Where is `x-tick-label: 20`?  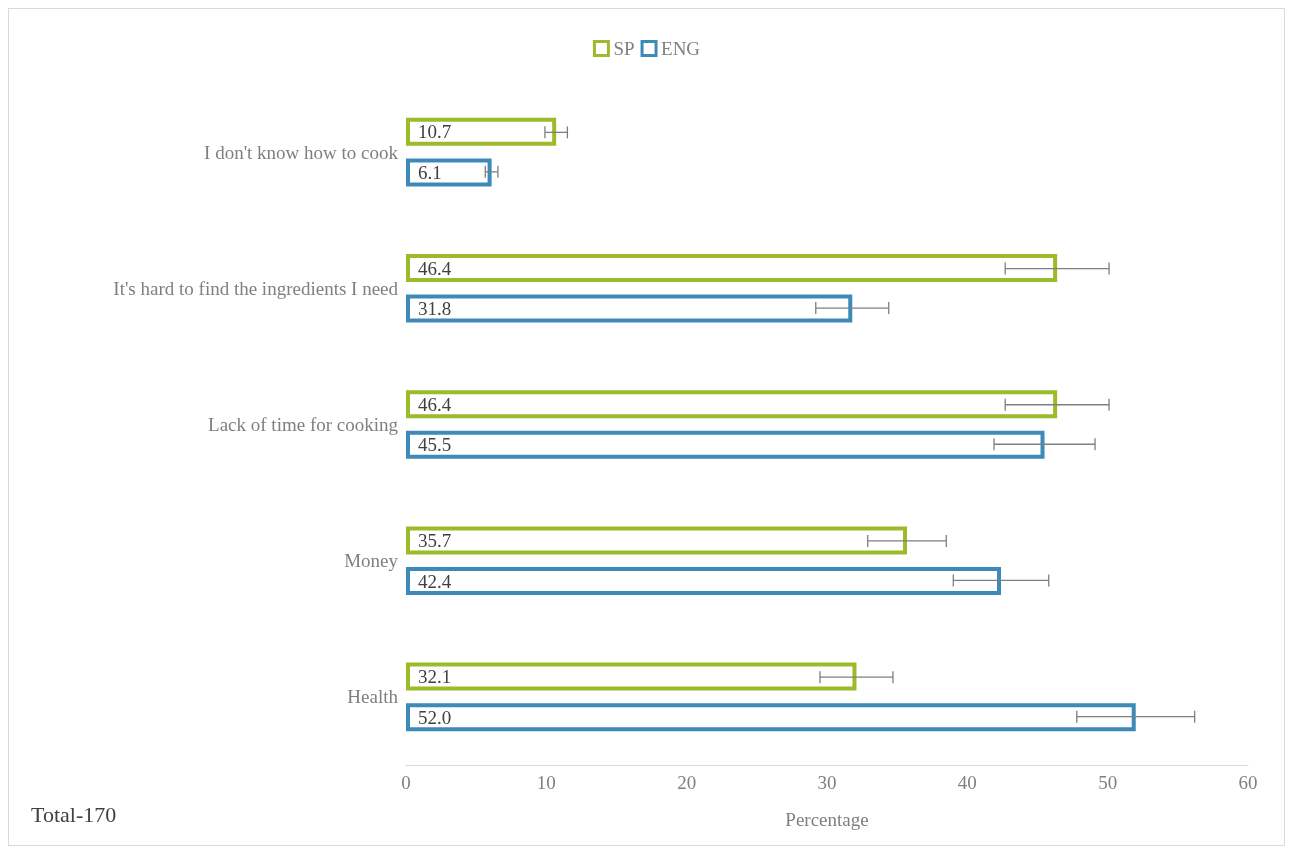 x-tick-label: 20 is located at coordinates (687, 782).